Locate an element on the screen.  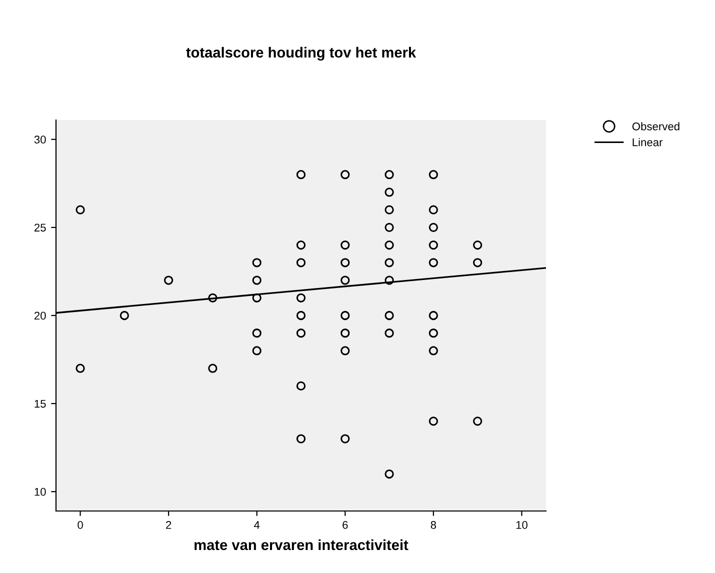
y-tick-label: 15 is located at coordinates (40, 404).